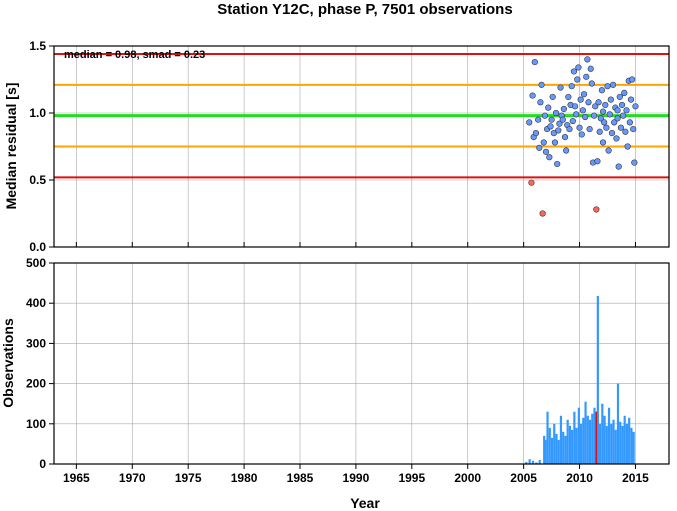 The width and height of the screenshot is (677, 511). What do you see at coordinates (244, 478) in the screenshot?
I see `x-tick-label: 1980` at bounding box center [244, 478].